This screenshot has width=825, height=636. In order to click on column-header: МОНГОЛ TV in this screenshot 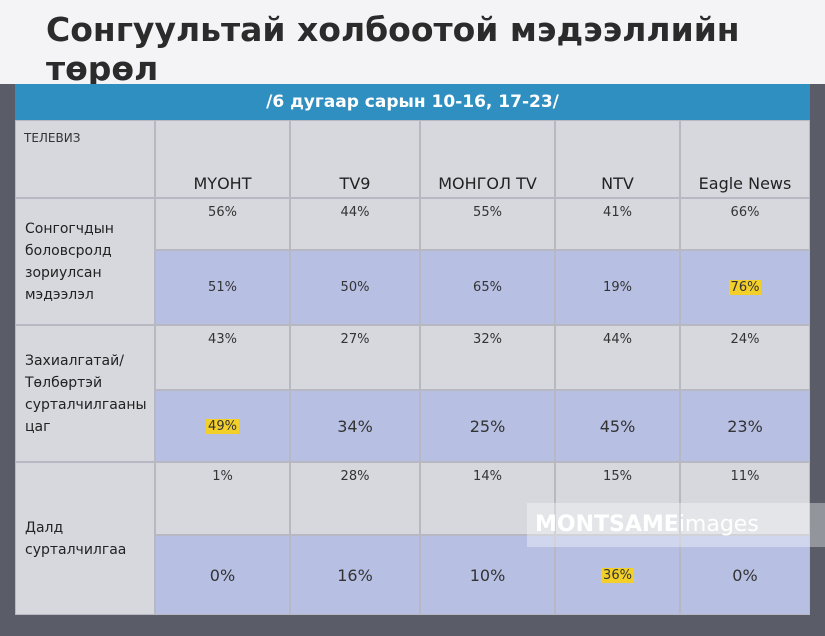, I will do `click(487, 159)`.